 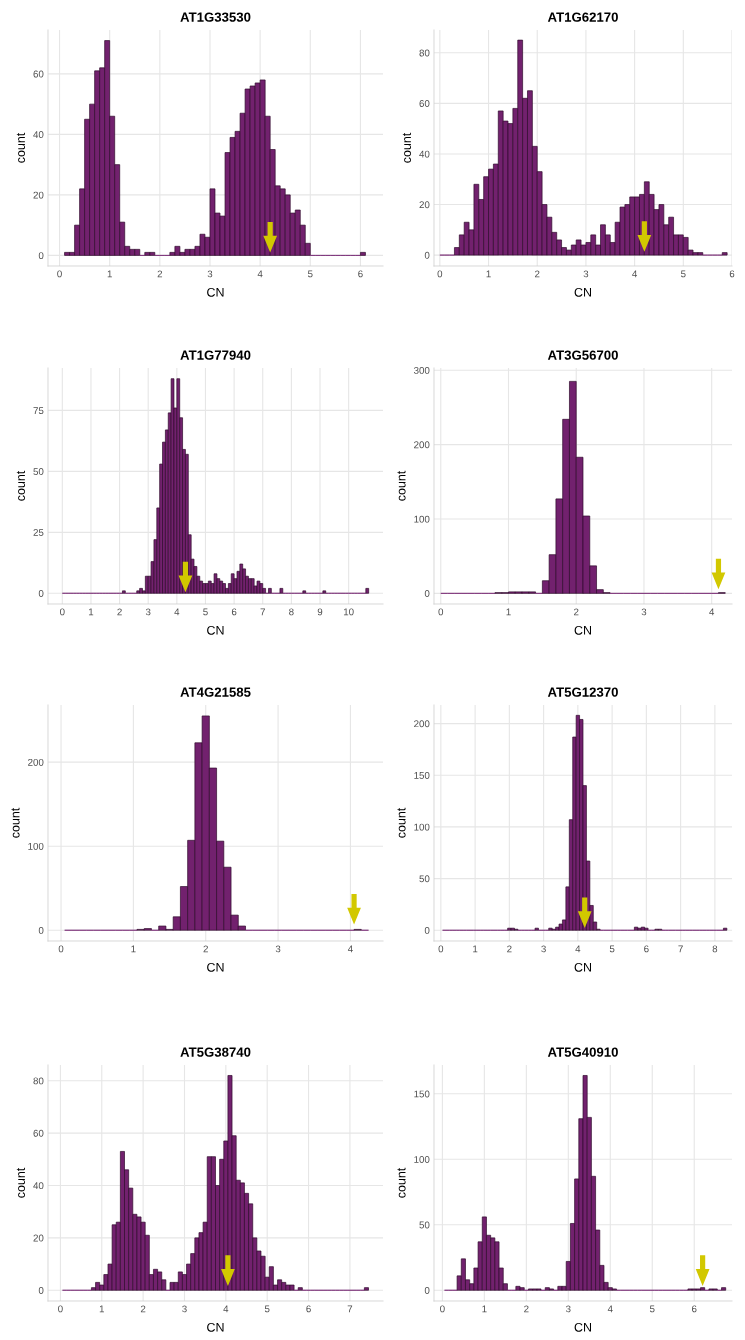 What do you see at coordinates (38, 532) in the screenshot?
I see `y-tick-label: 25` at bounding box center [38, 532].